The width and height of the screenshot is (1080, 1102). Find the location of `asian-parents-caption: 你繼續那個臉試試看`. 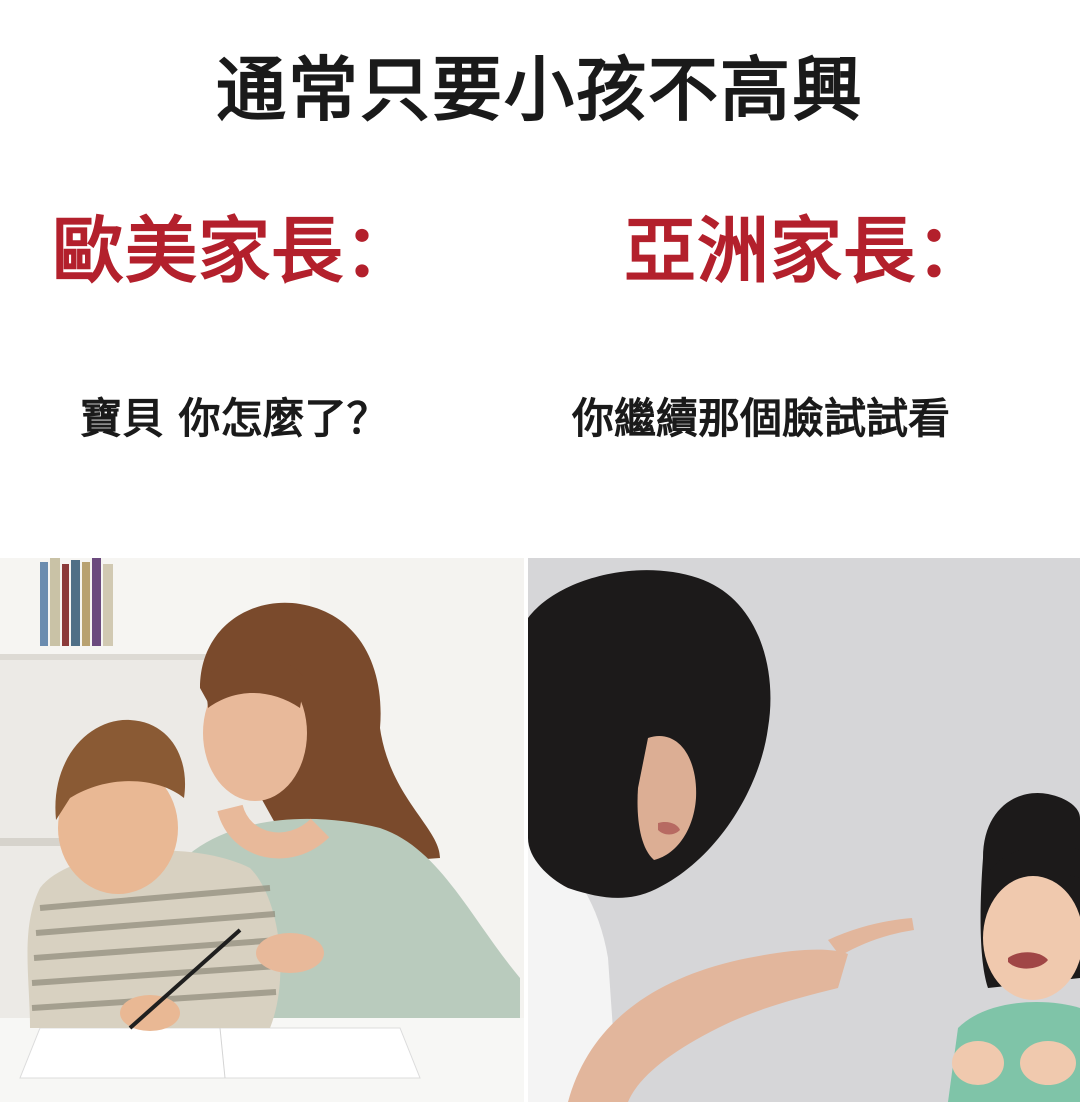

asian-parents-caption: 你繼續那個臉試試看 is located at coordinates (761, 418).